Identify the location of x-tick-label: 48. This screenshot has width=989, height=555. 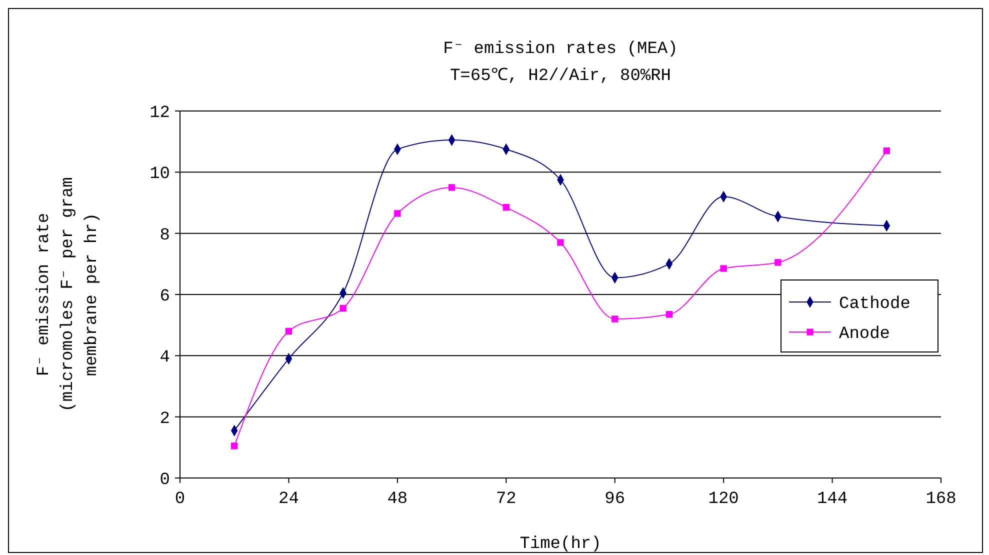
(397, 499).